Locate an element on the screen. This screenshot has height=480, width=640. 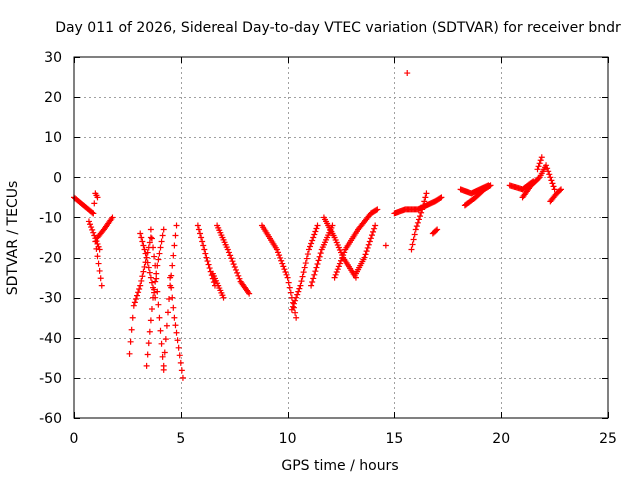
x-tick-label: 5 is located at coordinates (180, 439).